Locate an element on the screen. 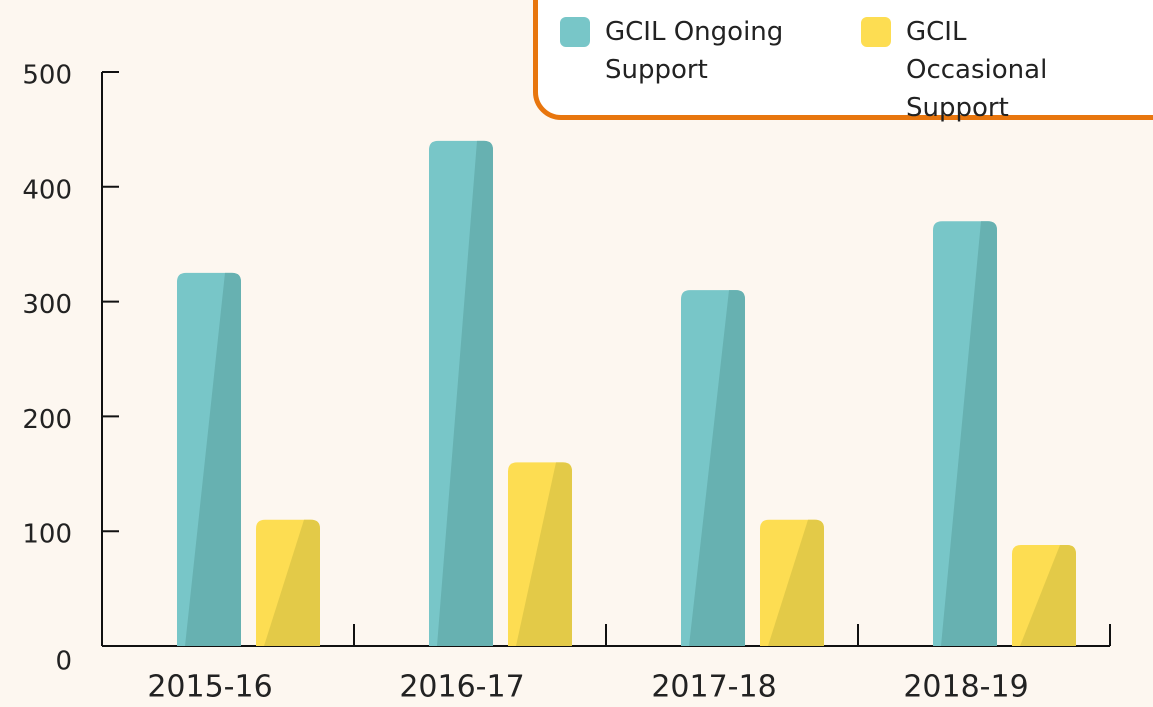 The width and height of the screenshot is (1153, 707). legend-label: GCIL Occasional Support is located at coordinates (977, 70).